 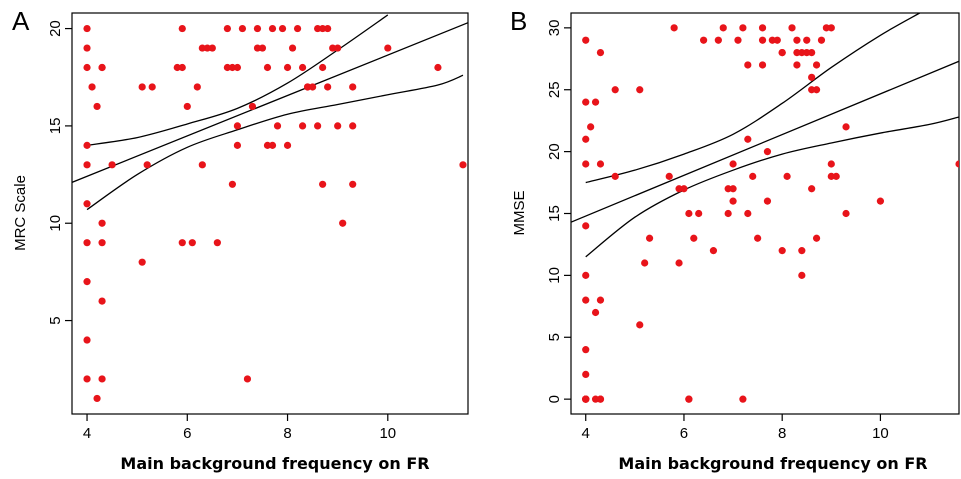 I want to click on panel-b-regression-line, so click(x=765, y=141).